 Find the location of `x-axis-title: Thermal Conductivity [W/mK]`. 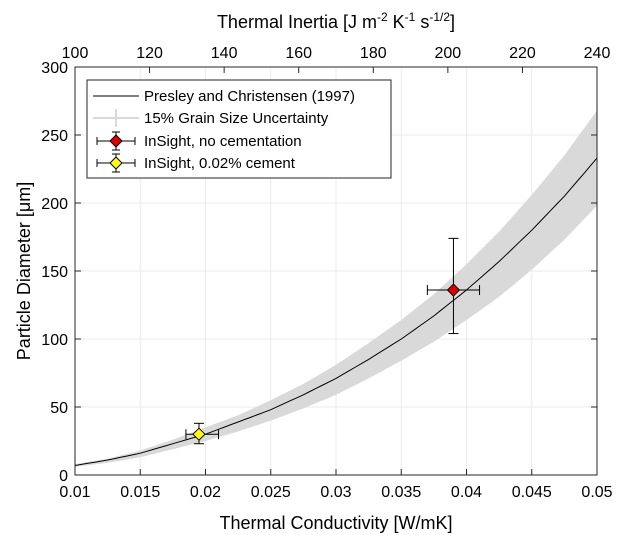

x-axis-title: Thermal Conductivity [W/mK] is located at coordinates (335, 523).